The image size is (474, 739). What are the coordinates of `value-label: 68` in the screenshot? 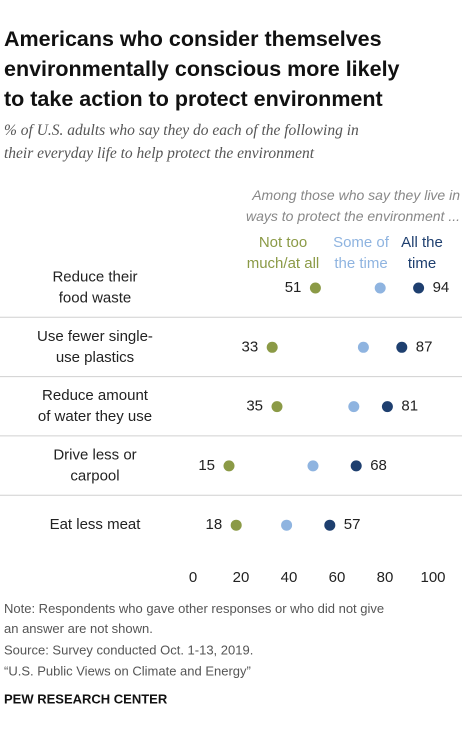 It's located at (378, 465).